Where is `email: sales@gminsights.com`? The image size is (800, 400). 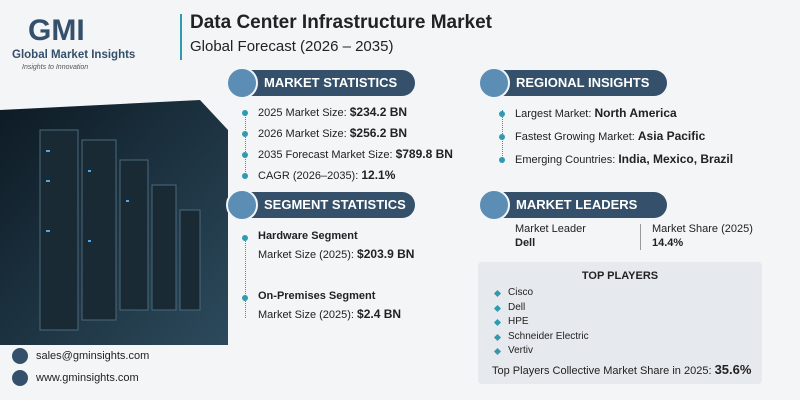
email: sales@gminsights.com is located at coordinates (93, 356).